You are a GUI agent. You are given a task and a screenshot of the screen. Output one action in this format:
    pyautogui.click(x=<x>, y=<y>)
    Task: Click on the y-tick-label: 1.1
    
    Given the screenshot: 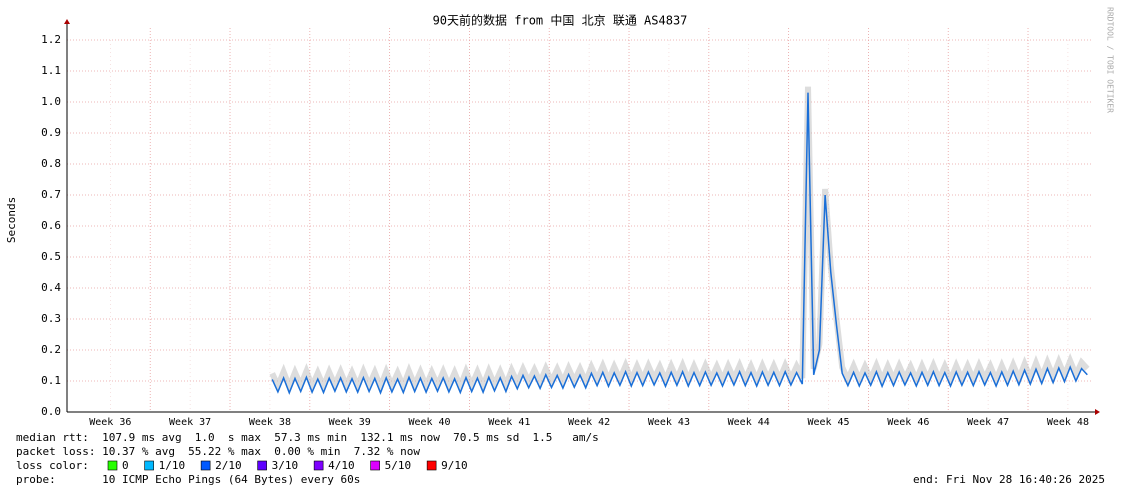 What is the action you would take?
    pyautogui.click(x=51, y=70)
    